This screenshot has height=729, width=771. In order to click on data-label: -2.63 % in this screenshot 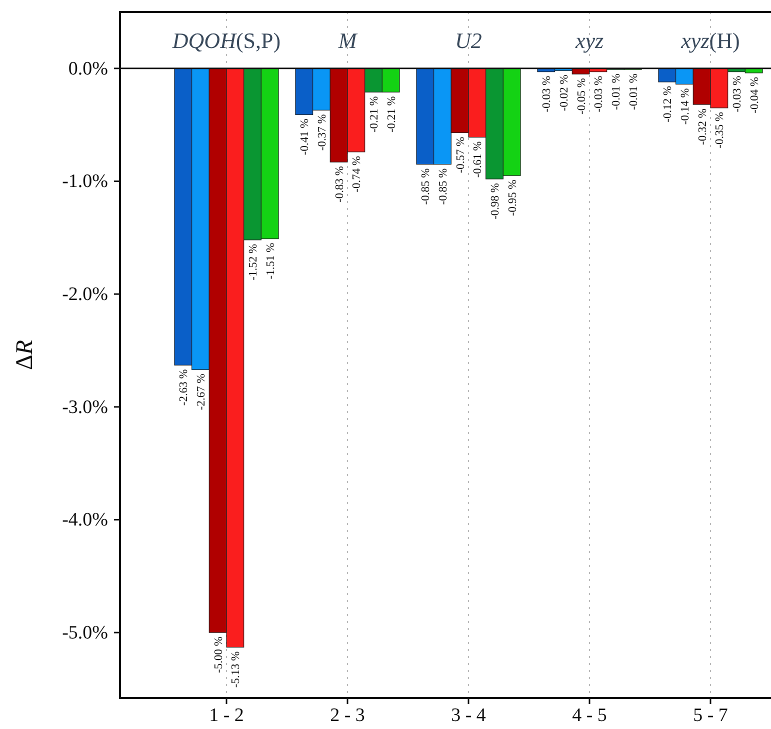, I will do `click(184, 387)`.